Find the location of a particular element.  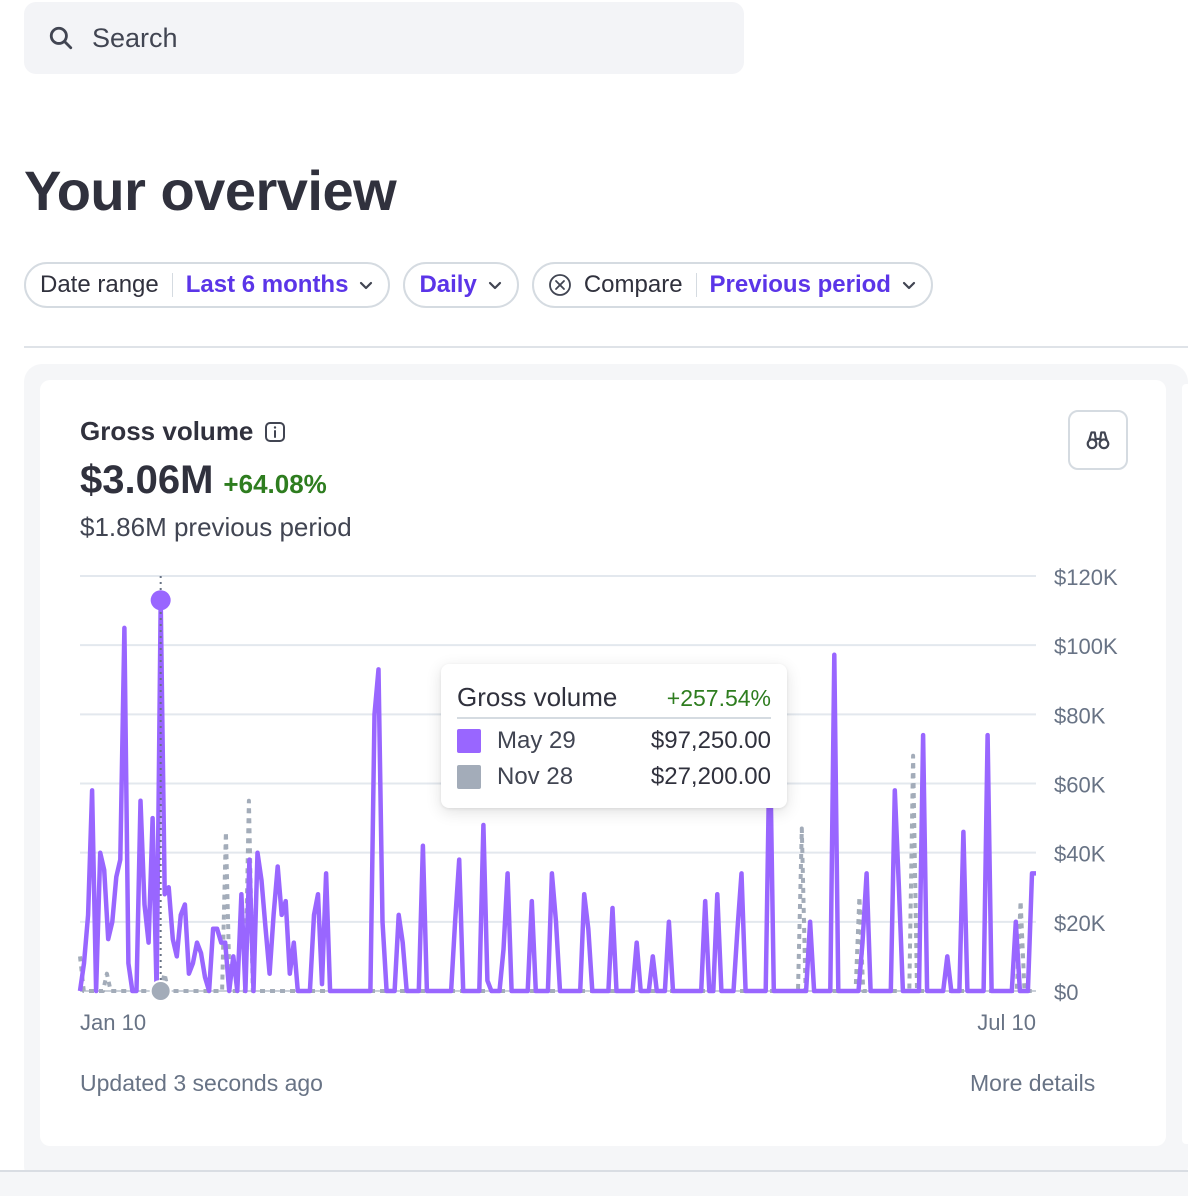

current-swatch is located at coordinates (469, 741).